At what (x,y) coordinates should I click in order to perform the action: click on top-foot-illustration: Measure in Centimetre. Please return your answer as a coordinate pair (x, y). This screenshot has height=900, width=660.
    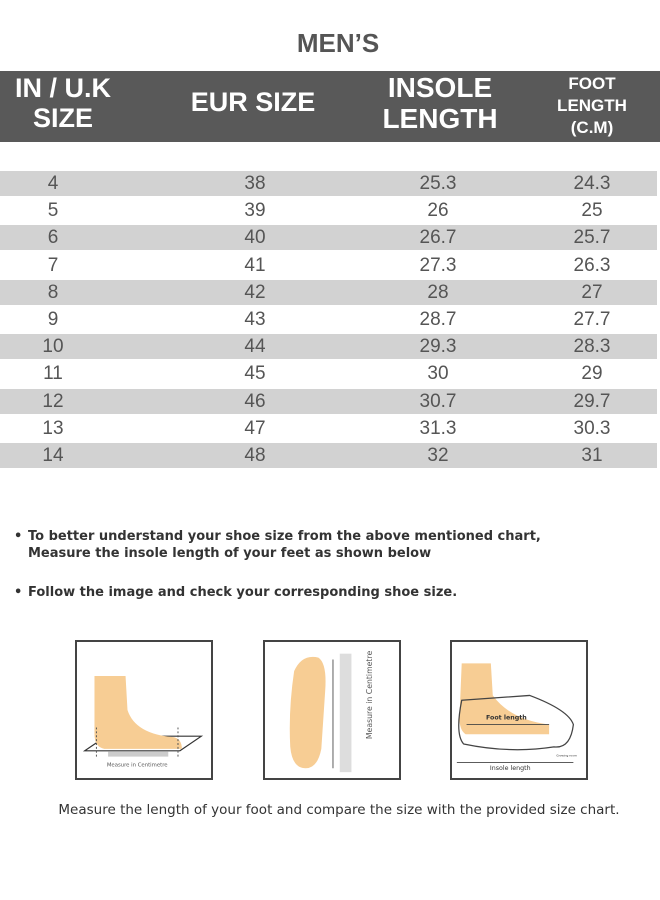
    Looking at the image, I should click on (332, 710).